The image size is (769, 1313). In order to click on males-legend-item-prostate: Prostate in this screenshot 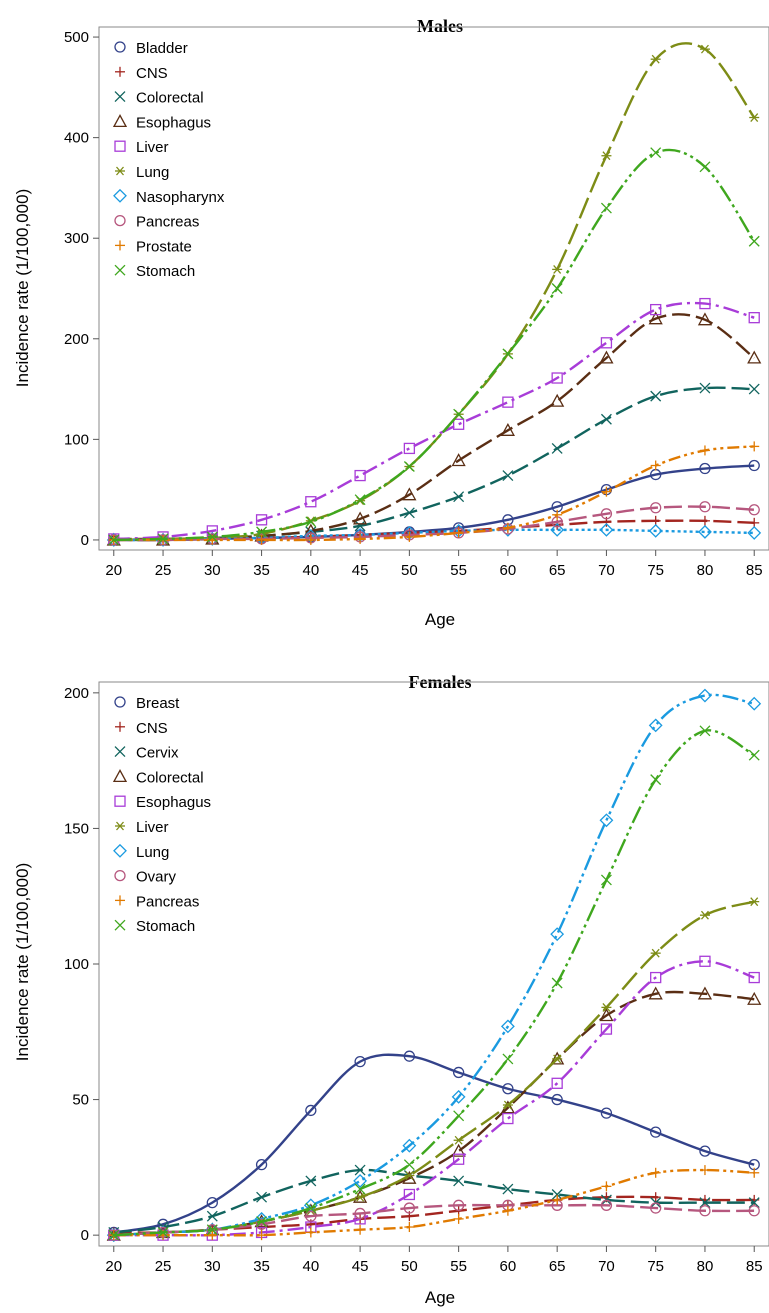, I will do `click(153, 246)`.